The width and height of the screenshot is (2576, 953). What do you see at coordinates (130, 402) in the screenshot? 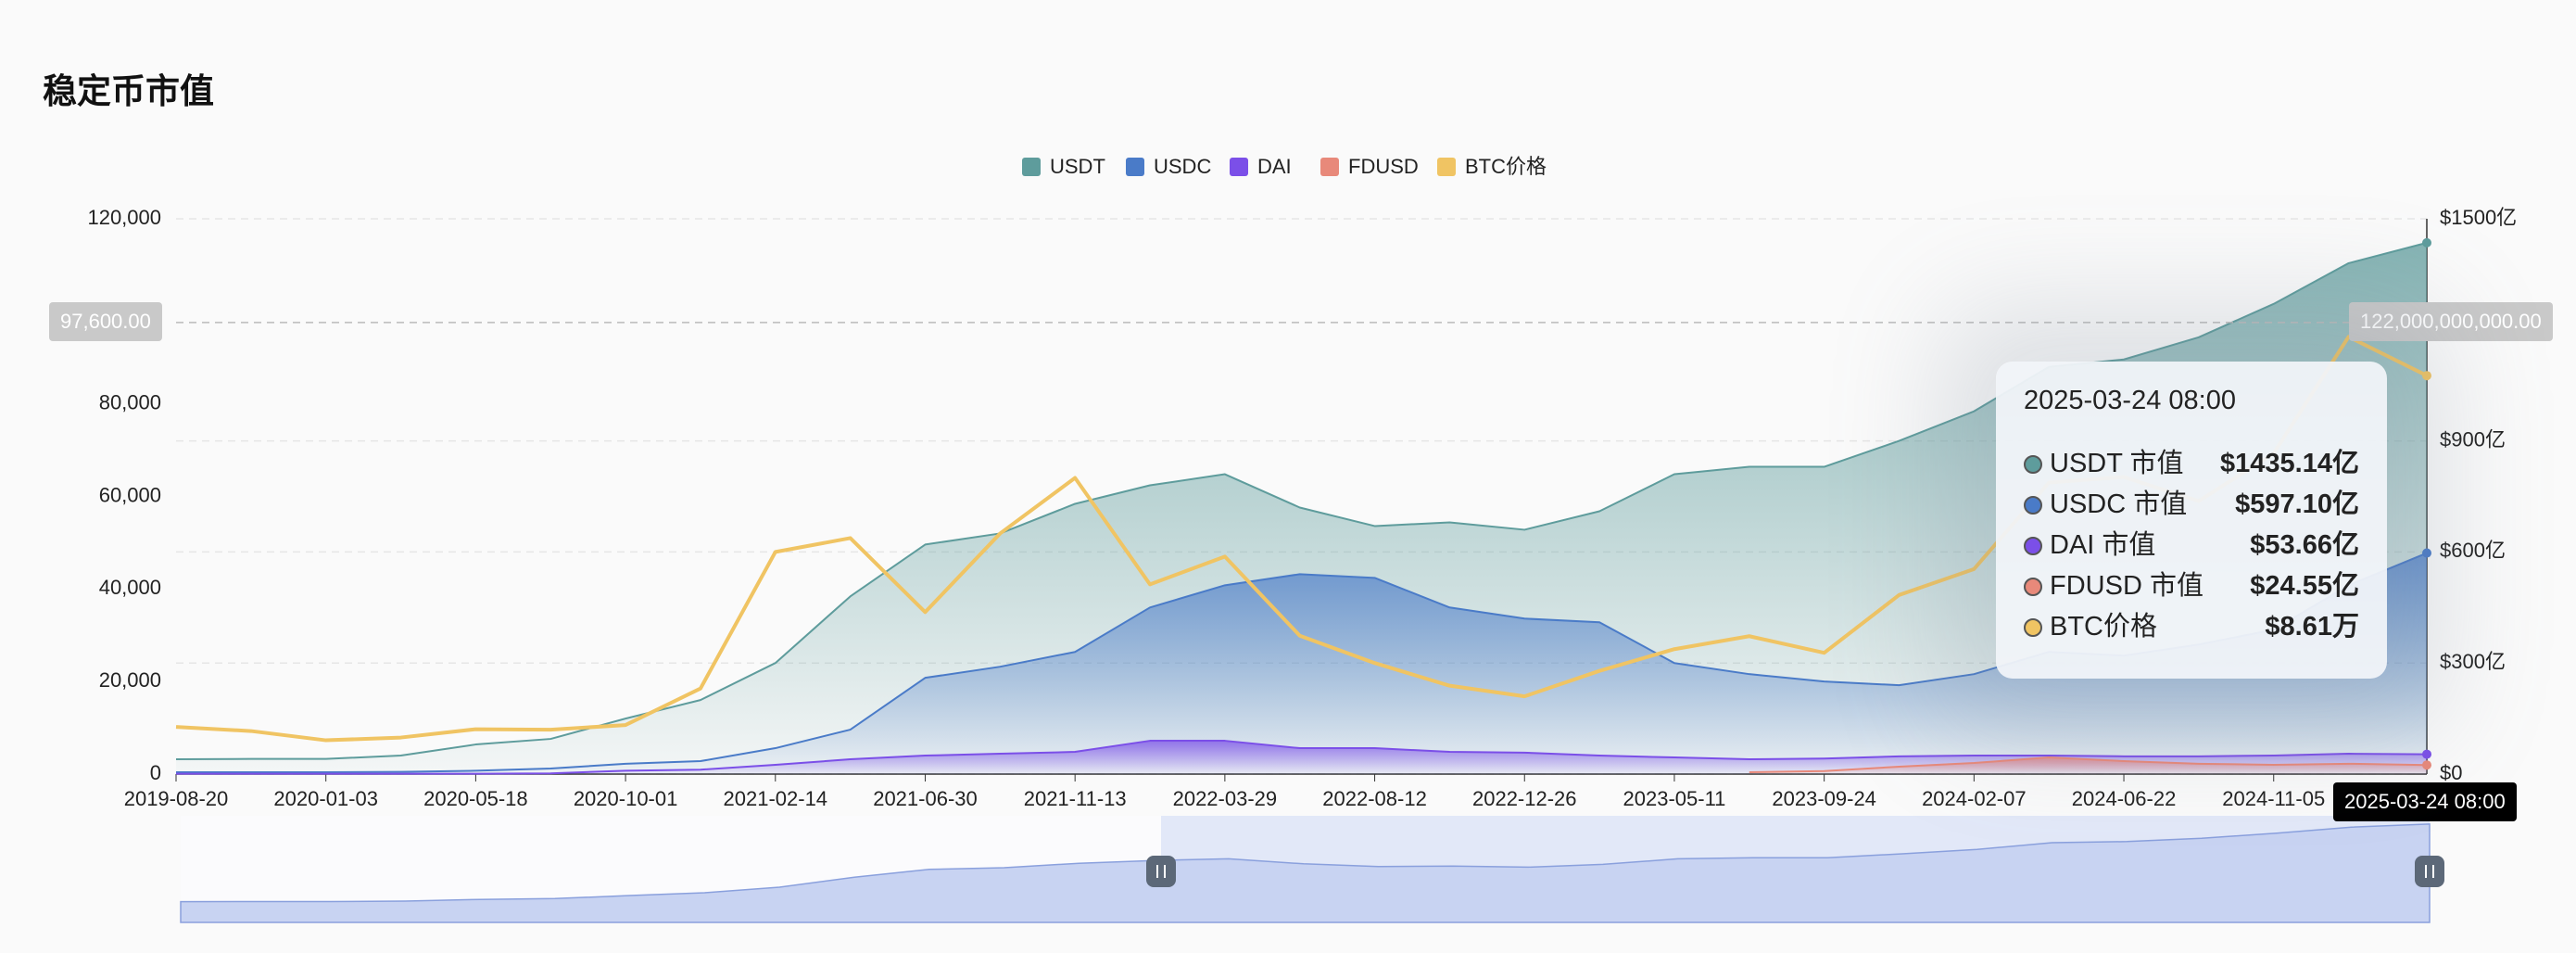
I see `y-tick-label: 80,000` at bounding box center [130, 402].